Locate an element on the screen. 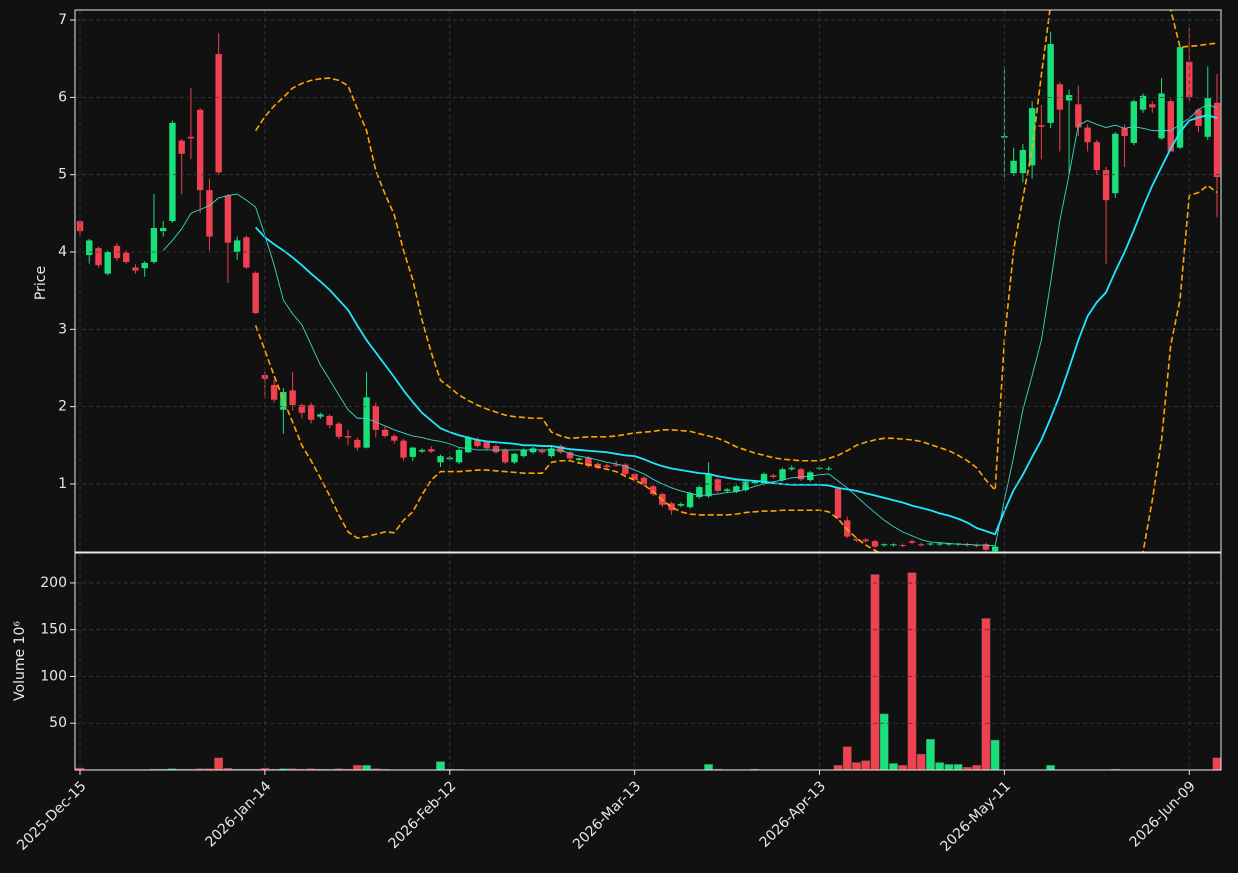  y-tick-label: 6 is located at coordinates (62, 97).